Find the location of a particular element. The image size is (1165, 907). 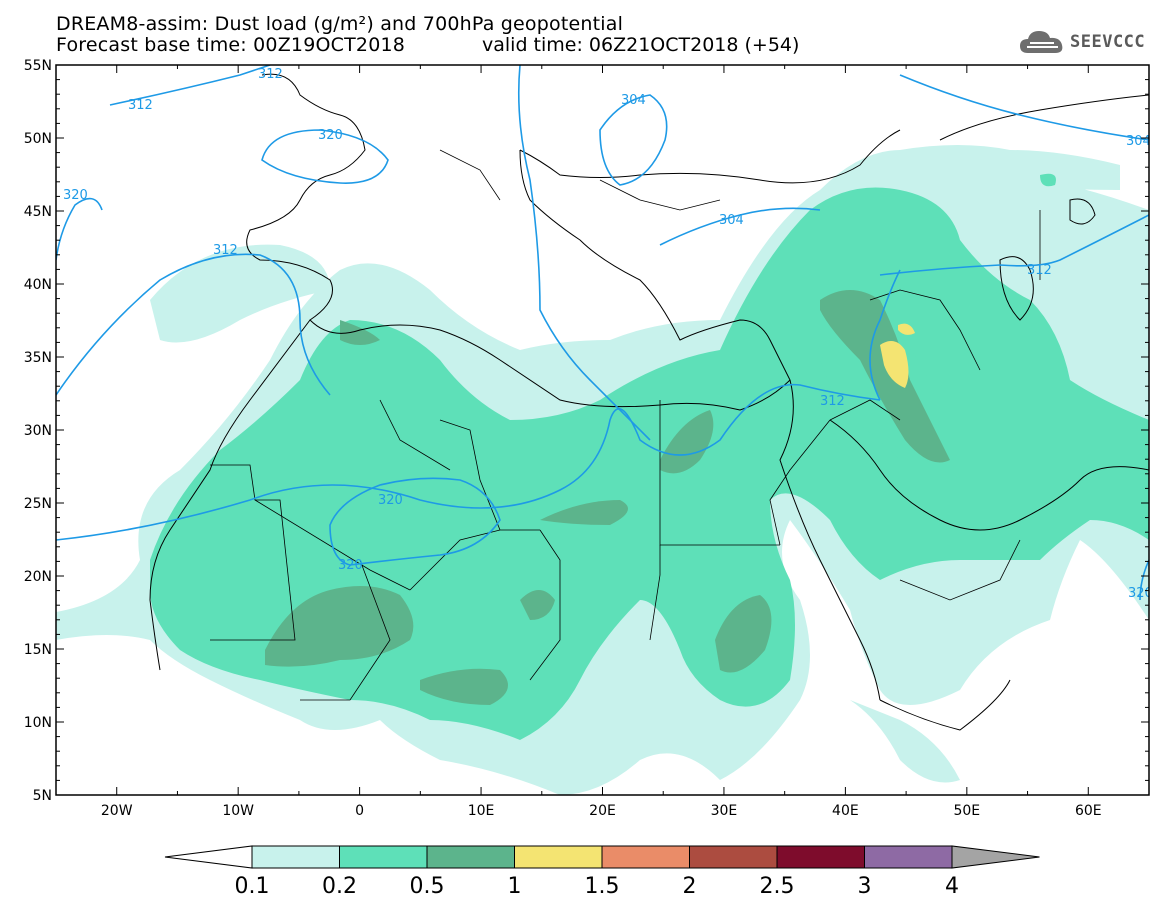

colorbar-max-arrow is located at coordinates (995, 857).